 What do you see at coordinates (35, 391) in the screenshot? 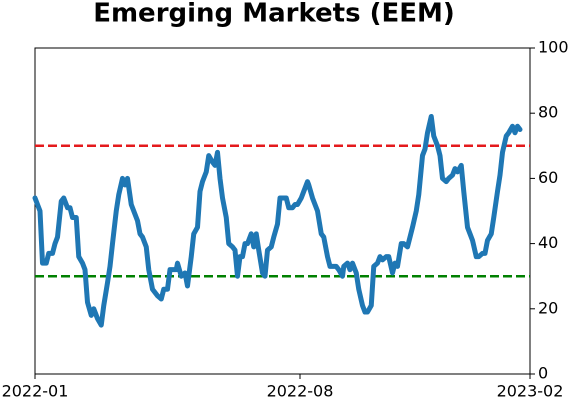
I see `x-tick-label: 2022-01` at bounding box center [35, 391].